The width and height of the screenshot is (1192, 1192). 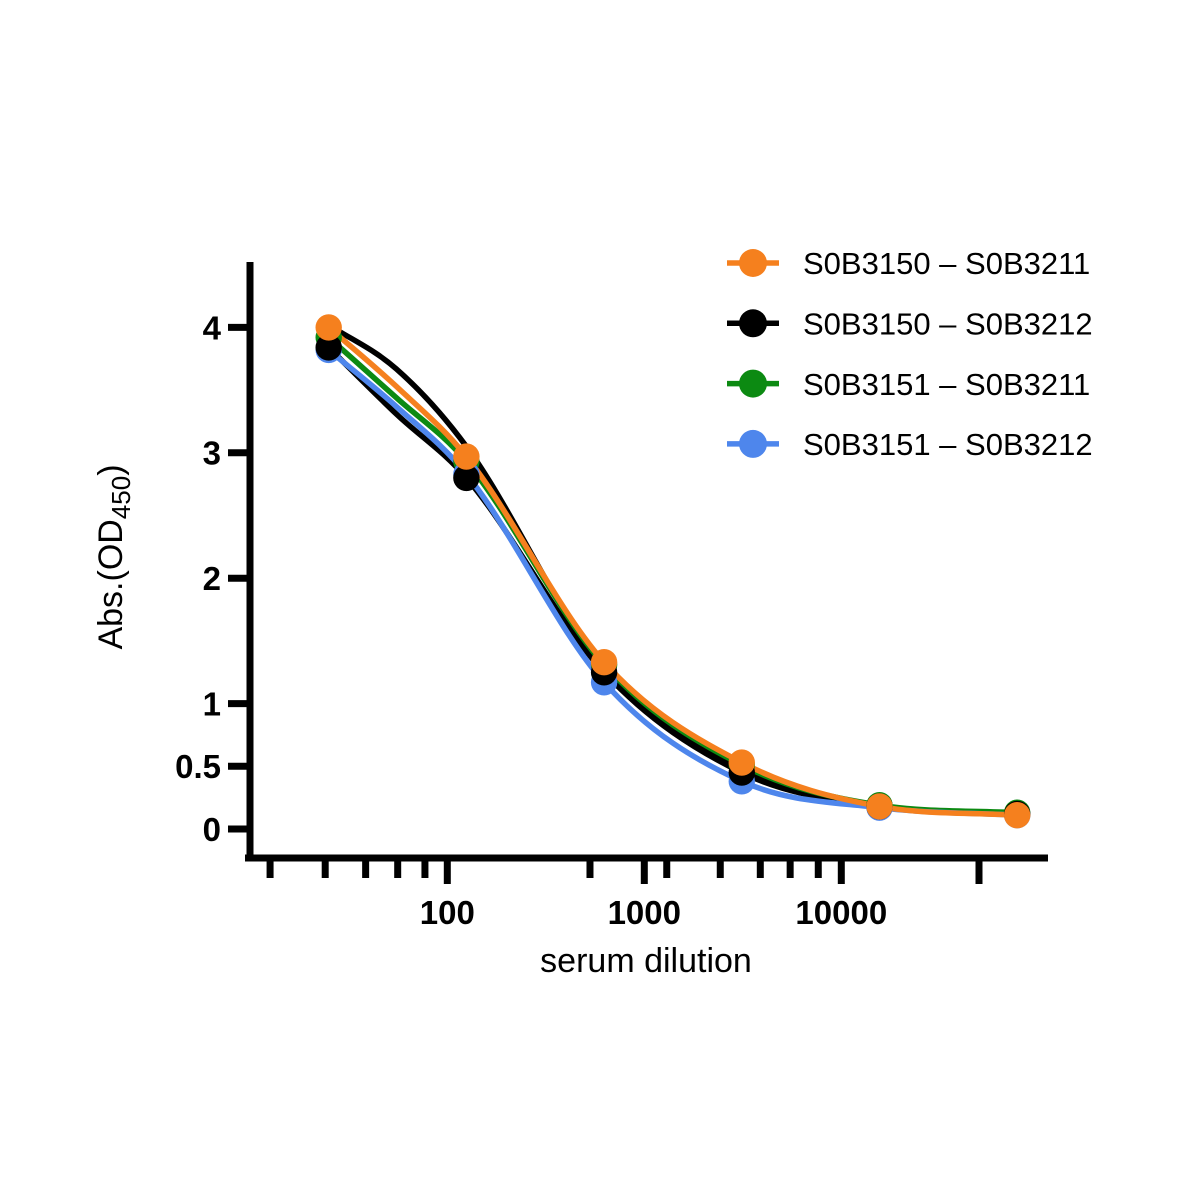 I want to click on x-tick-label: 1000, so click(x=644, y=912).